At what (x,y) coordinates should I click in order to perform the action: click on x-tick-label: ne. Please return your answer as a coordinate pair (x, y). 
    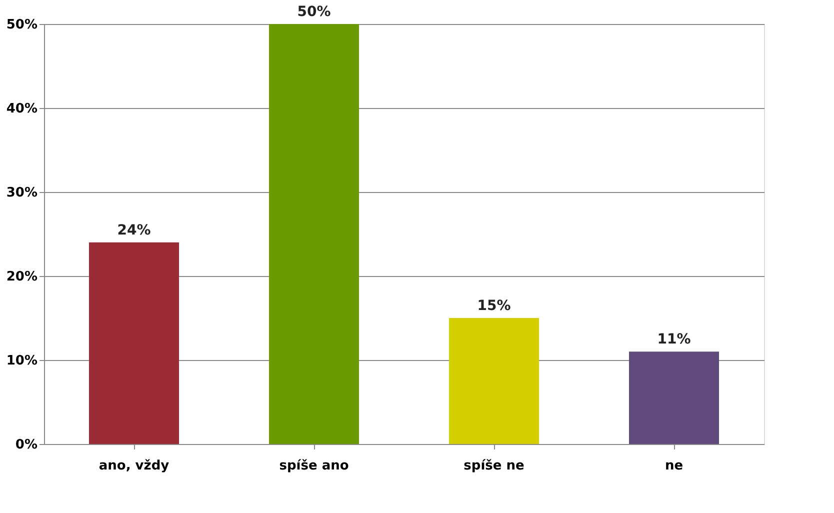
    Looking at the image, I should click on (674, 466).